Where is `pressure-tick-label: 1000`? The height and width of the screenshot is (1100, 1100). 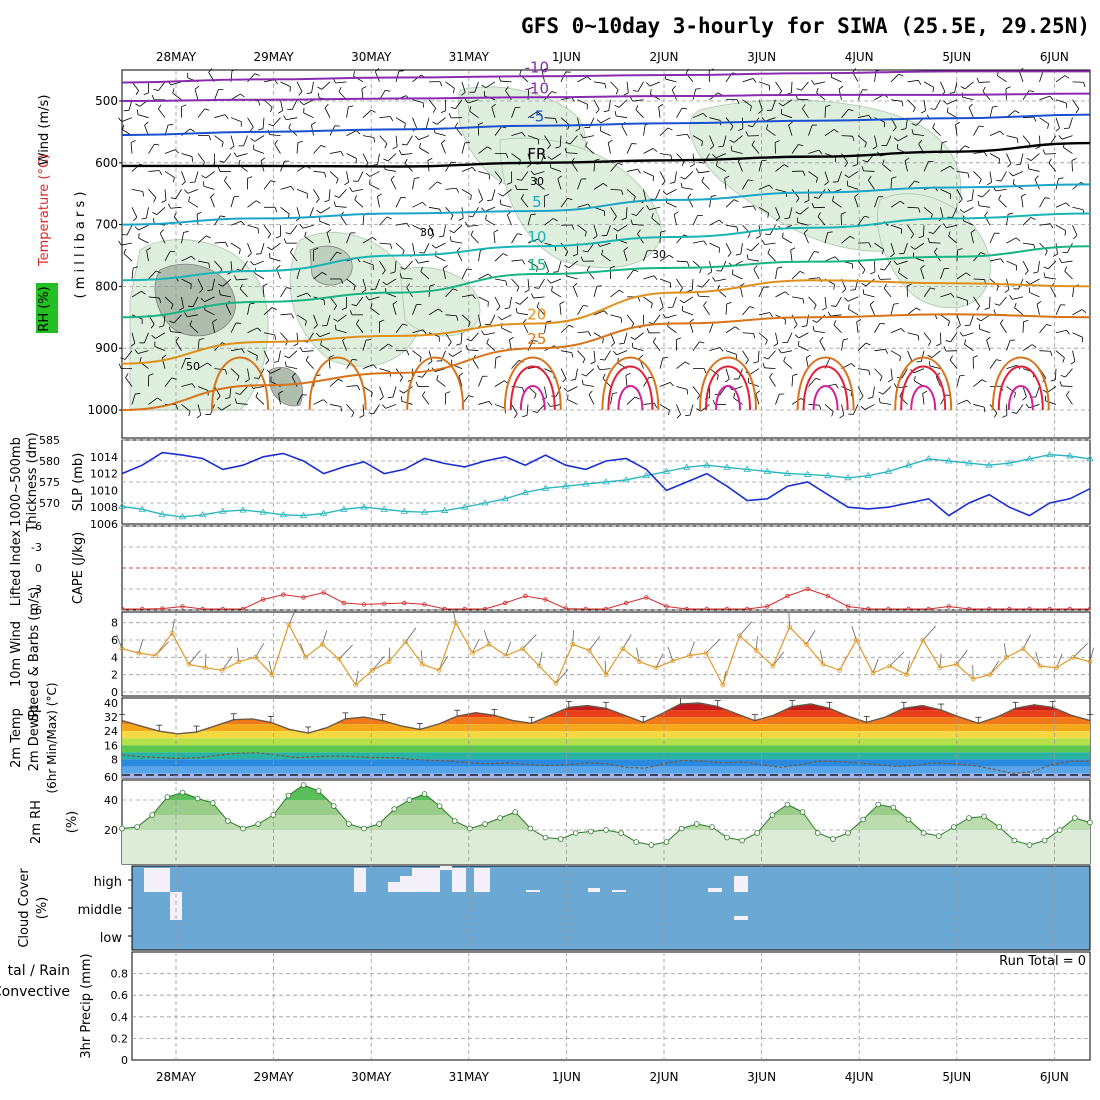
pressure-tick-label: 1000 is located at coordinates (102, 410).